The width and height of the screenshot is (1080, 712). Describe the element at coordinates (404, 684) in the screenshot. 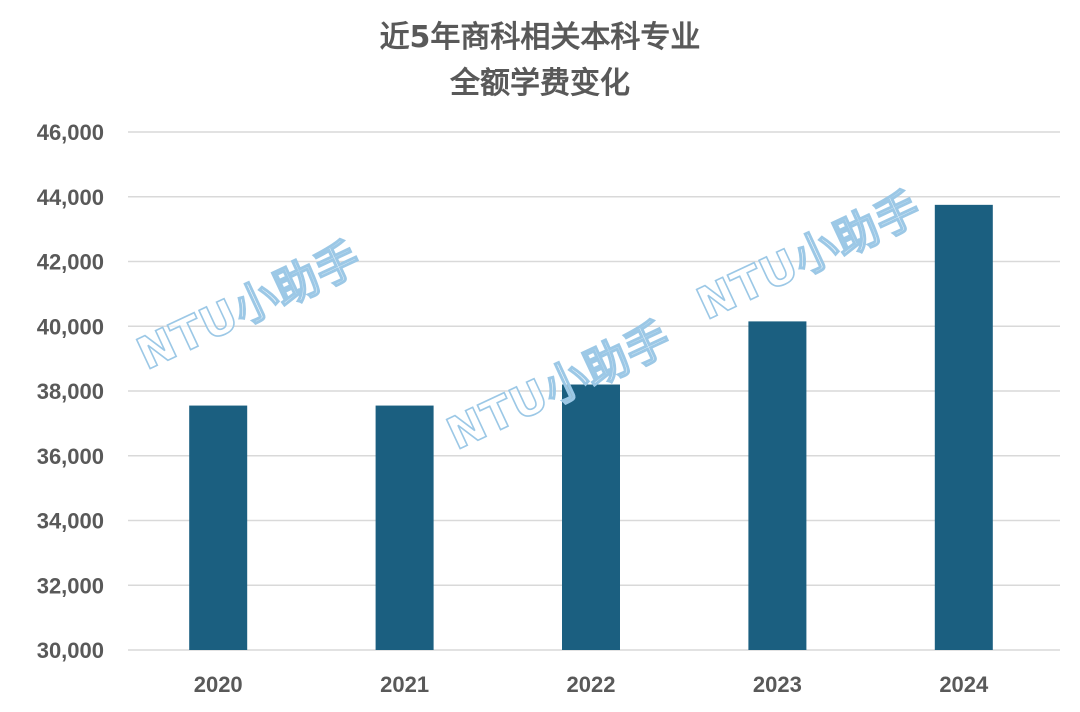

I see `x-tick-label: 2021` at that location.